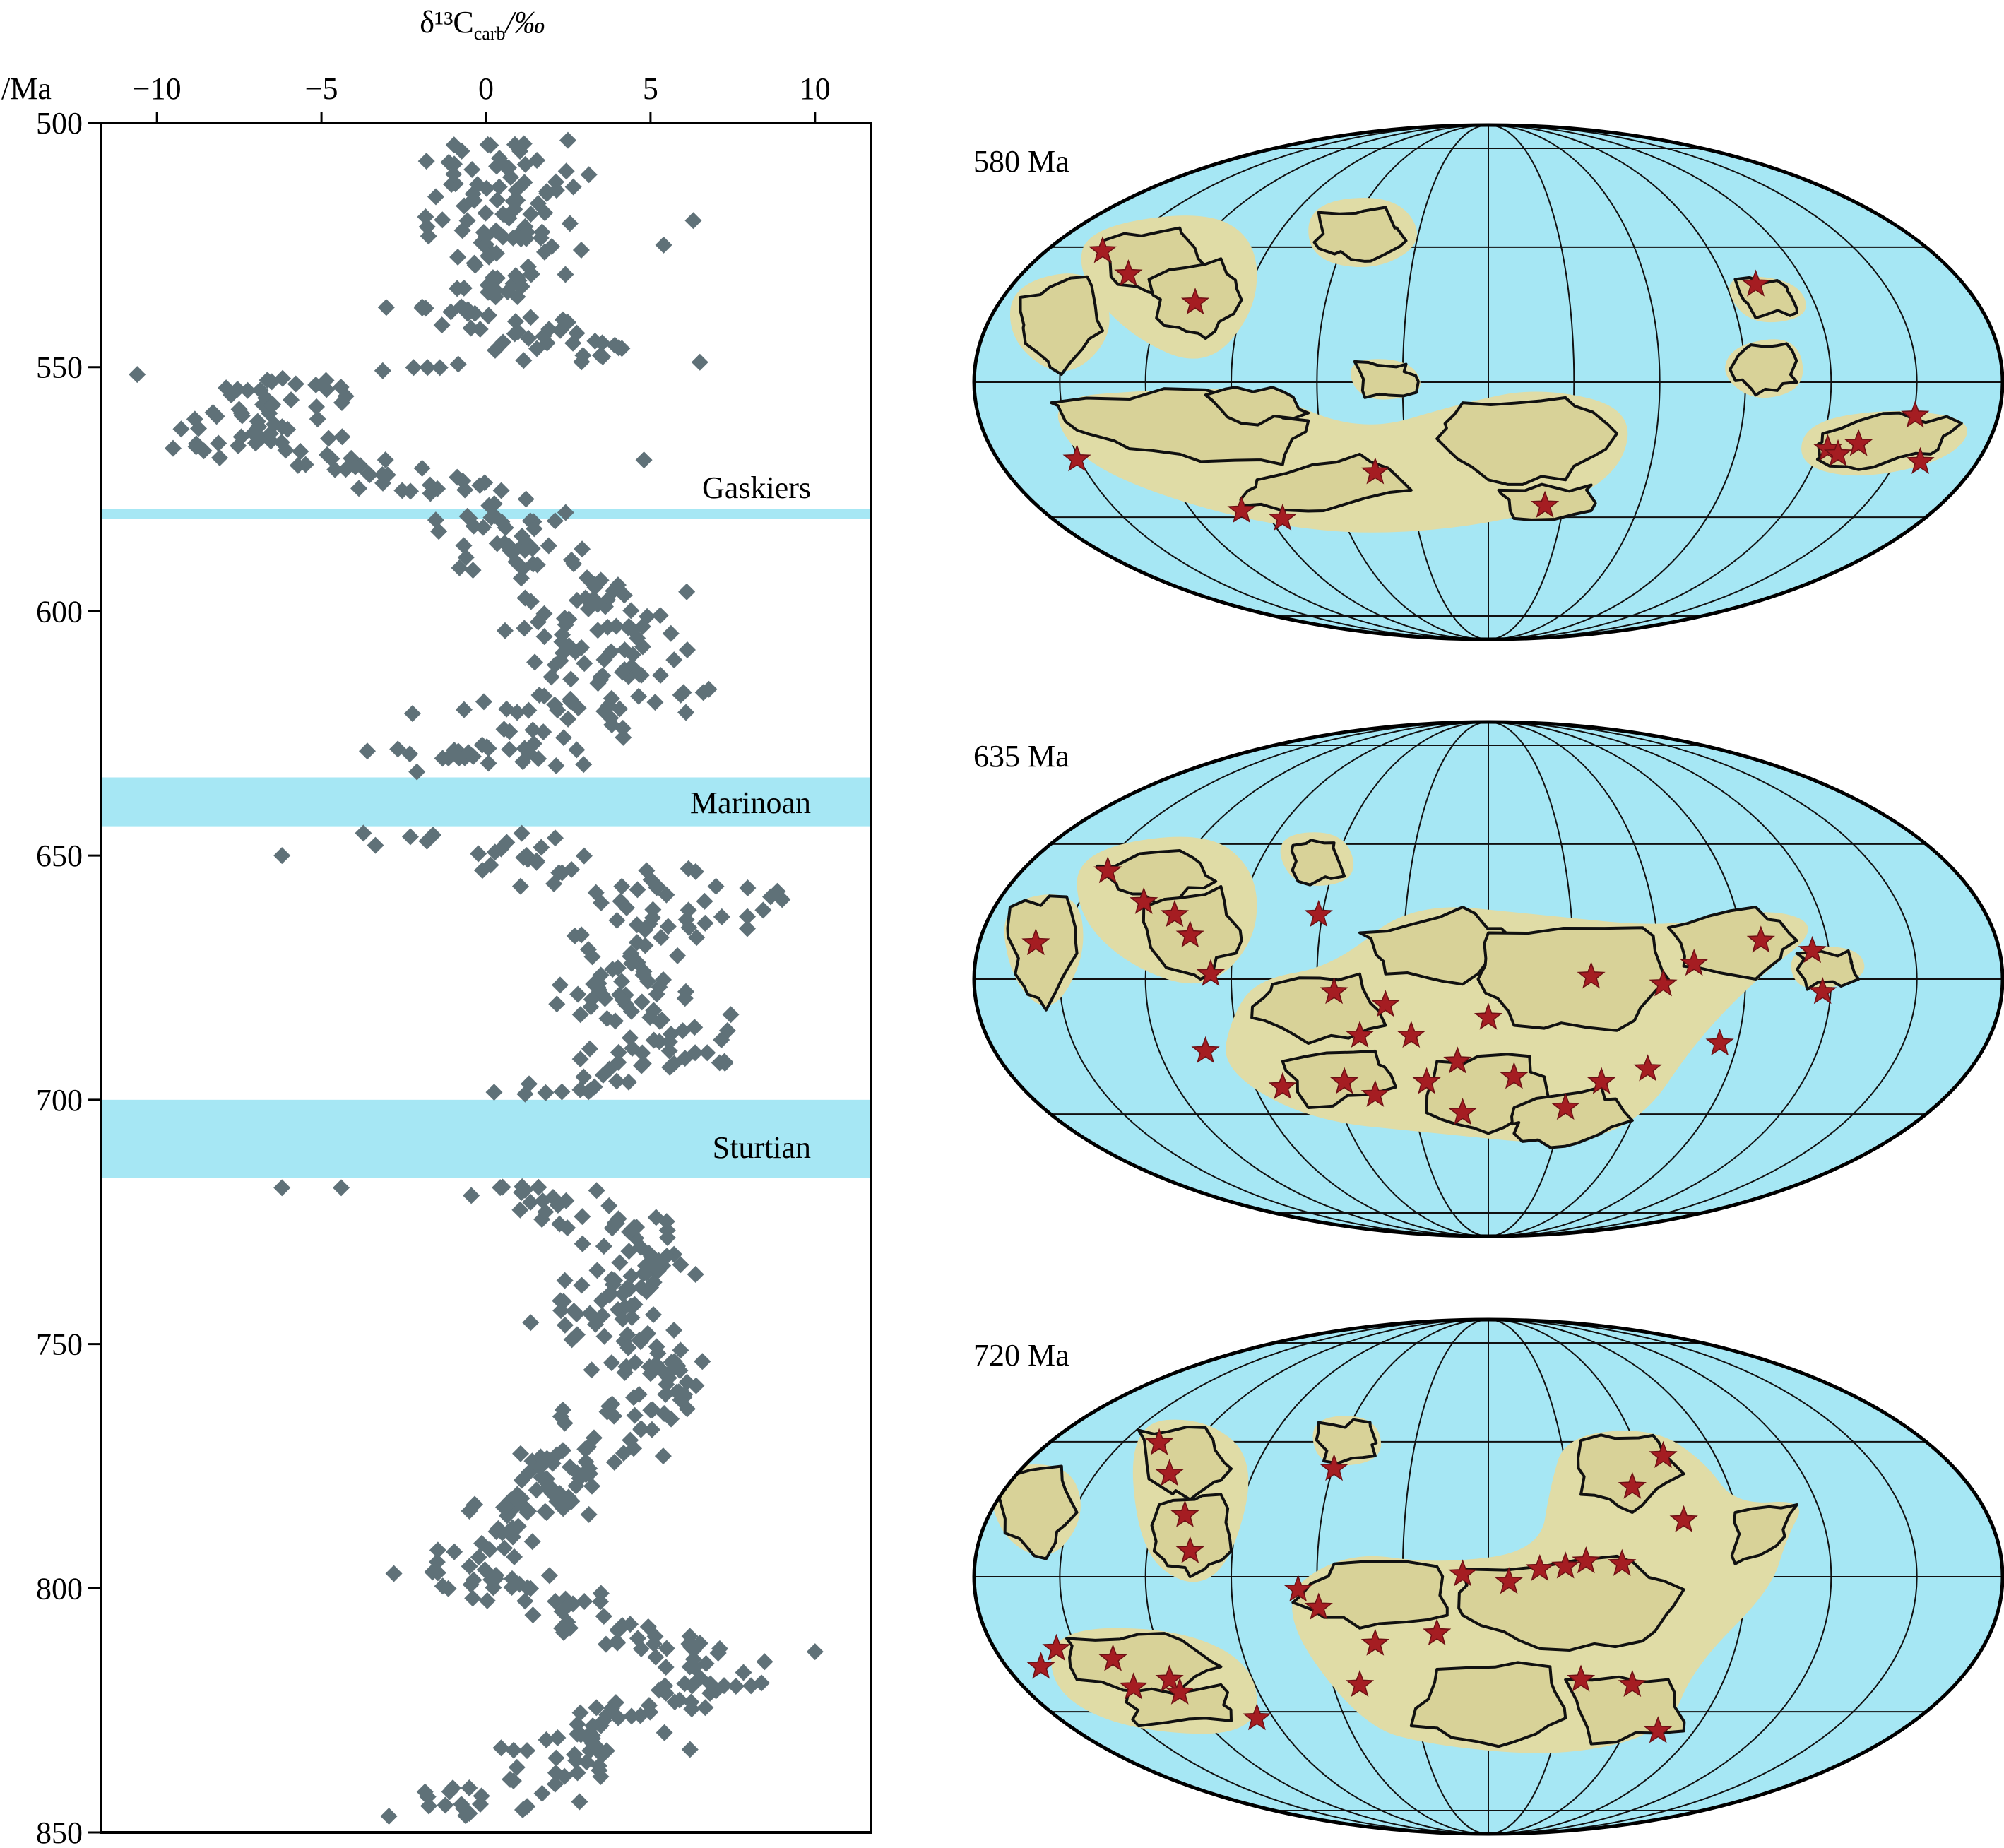  I want to click on y-tick-label: 850, so click(59, 1832).